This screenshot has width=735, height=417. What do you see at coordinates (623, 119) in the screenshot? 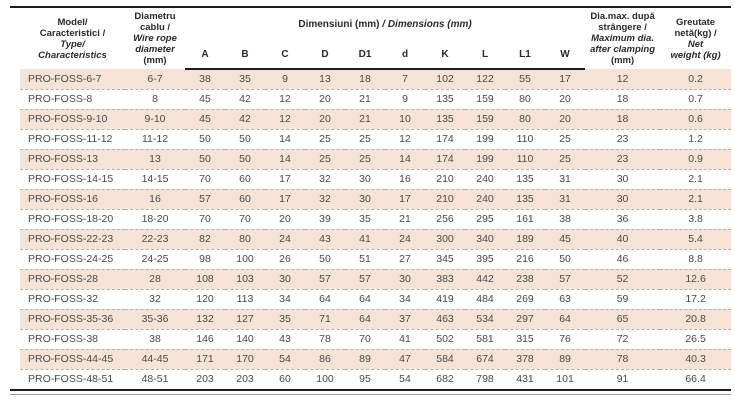
I see `clamp-cell: 18` at bounding box center [623, 119].